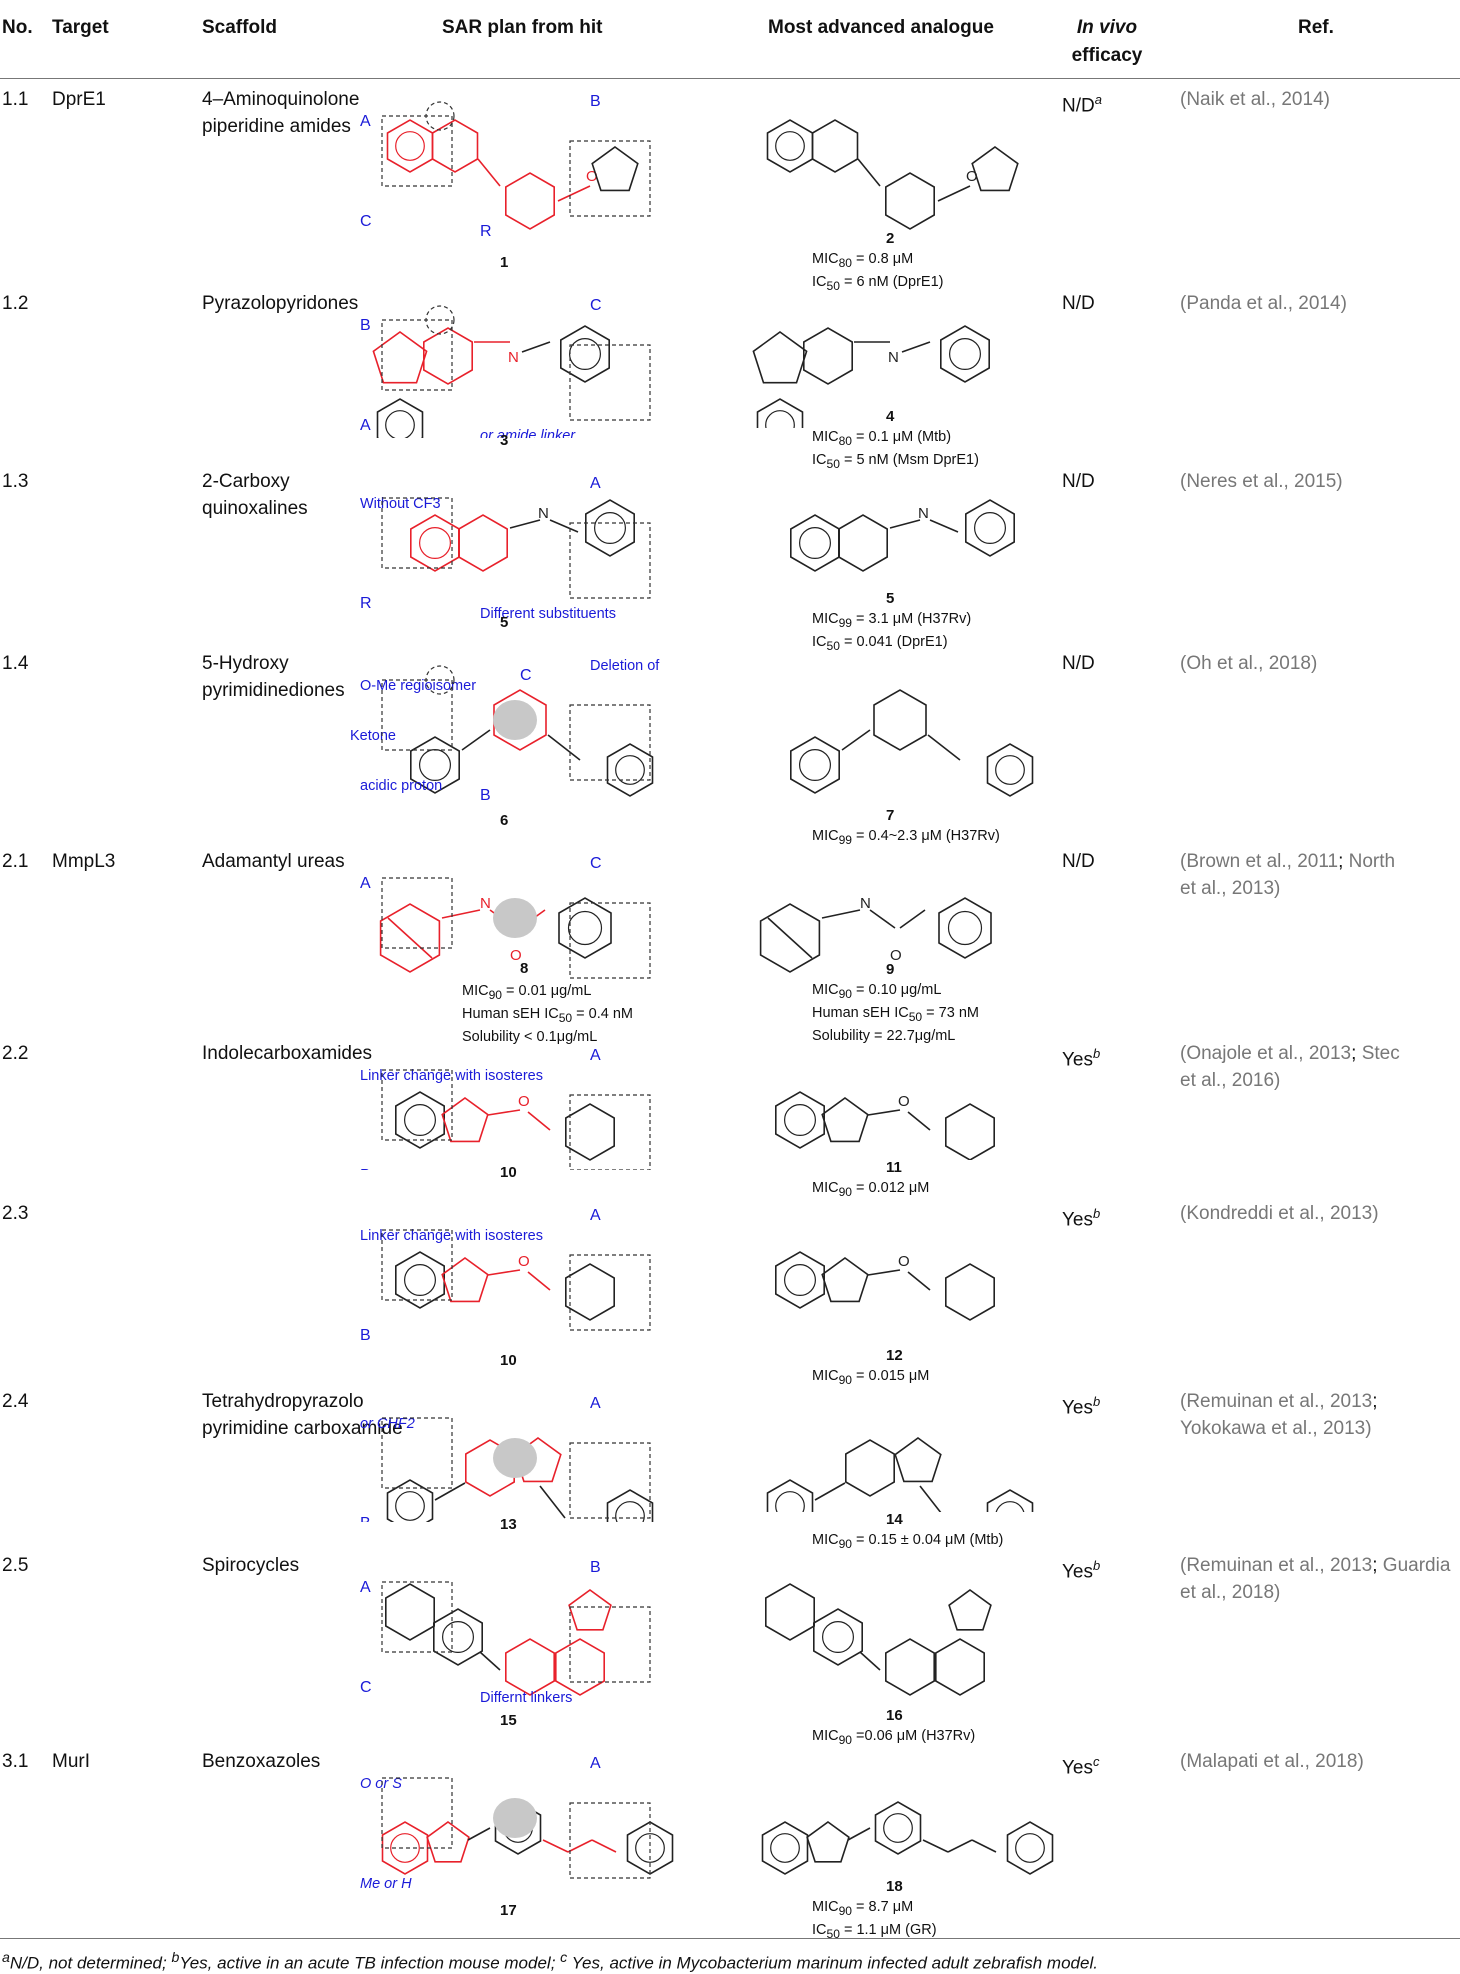 This screenshot has height=1974, width=1460. I want to click on row-target: MurI, so click(71, 1761).